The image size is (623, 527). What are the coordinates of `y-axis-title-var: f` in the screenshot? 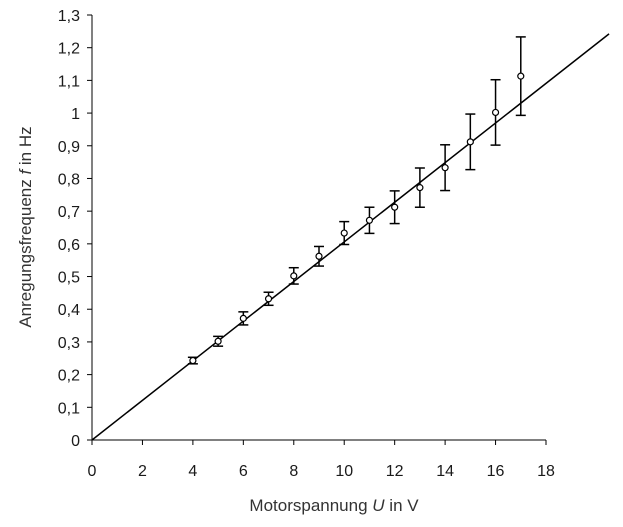 It's located at (25, 171).